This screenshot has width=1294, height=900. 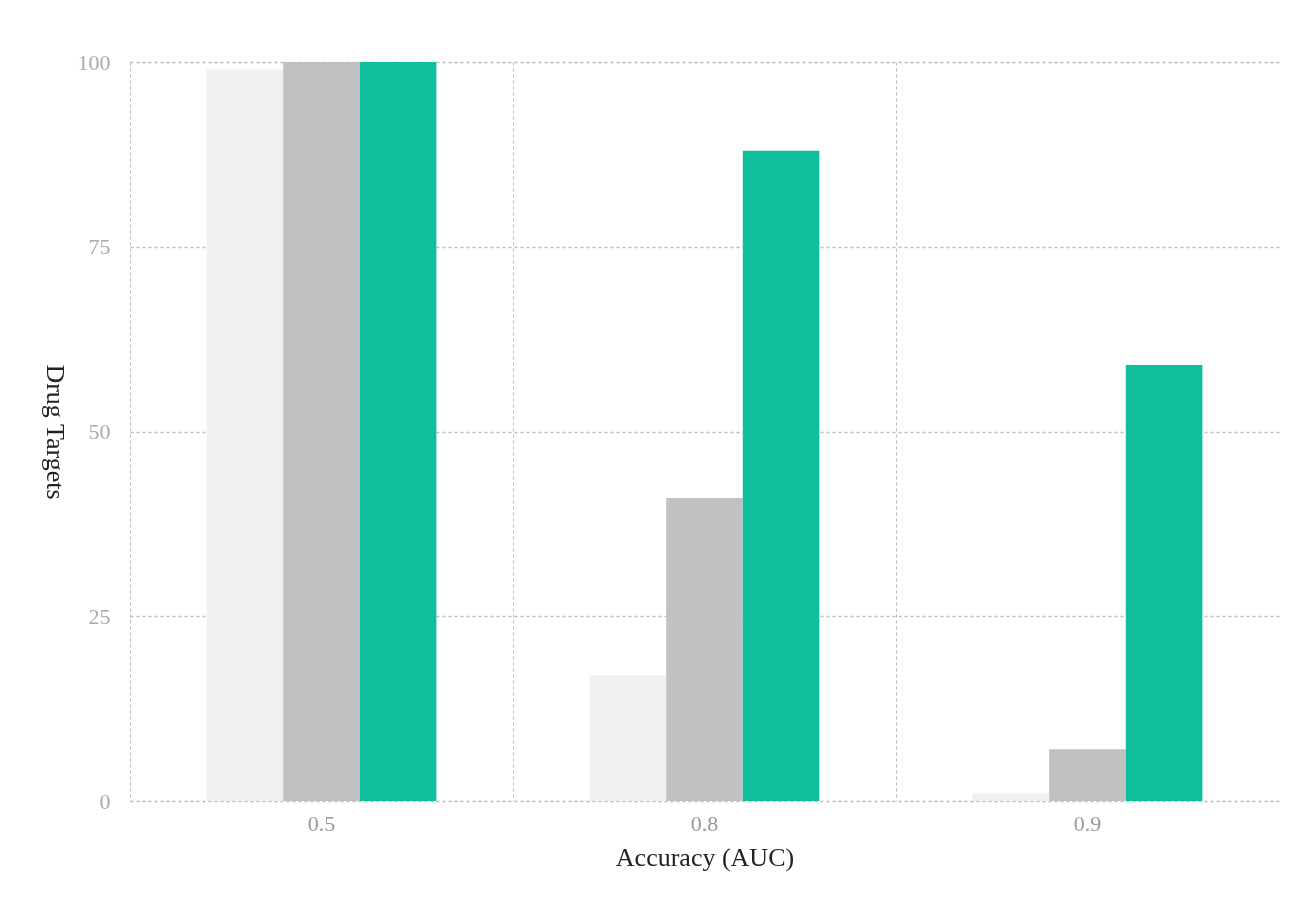 What do you see at coordinates (105, 801) in the screenshot?
I see `y-tick-label: 0` at bounding box center [105, 801].